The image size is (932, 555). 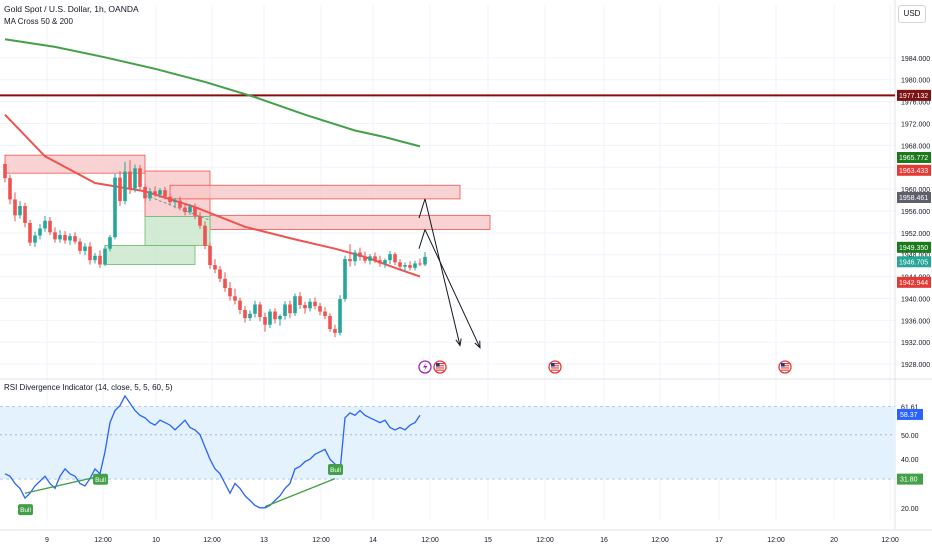 What do you see at coordinates (913, 171) in the screenshot?
I see `price-badge-label: 1963.433` at bounding box center [913, 171].